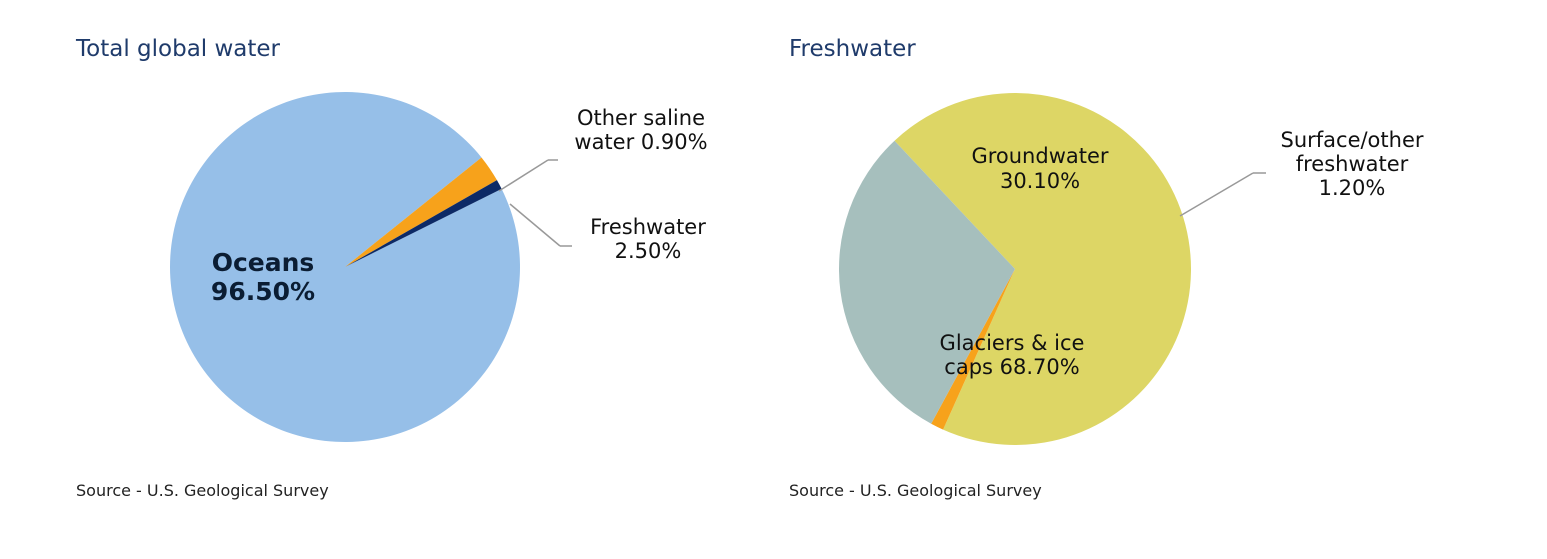 The height and width of the screenshot is (559, 1547). I want to click on label-saline-value: water 0.90%, so click(640, 142).